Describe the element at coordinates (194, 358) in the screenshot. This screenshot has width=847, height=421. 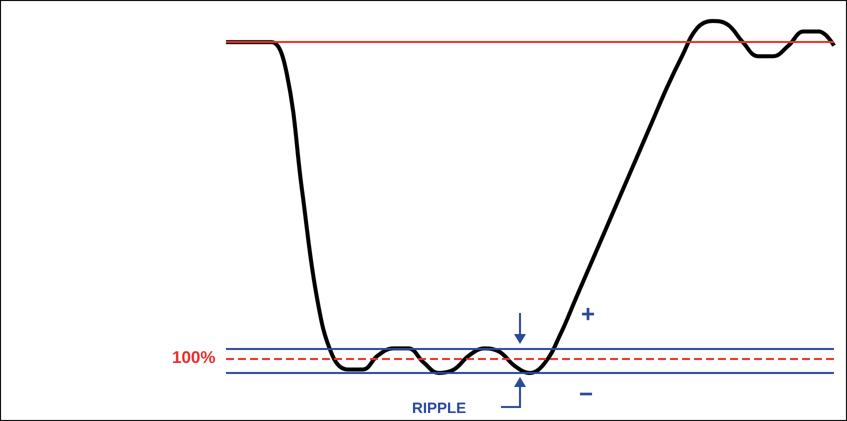
I see `text: 100%` at that location.